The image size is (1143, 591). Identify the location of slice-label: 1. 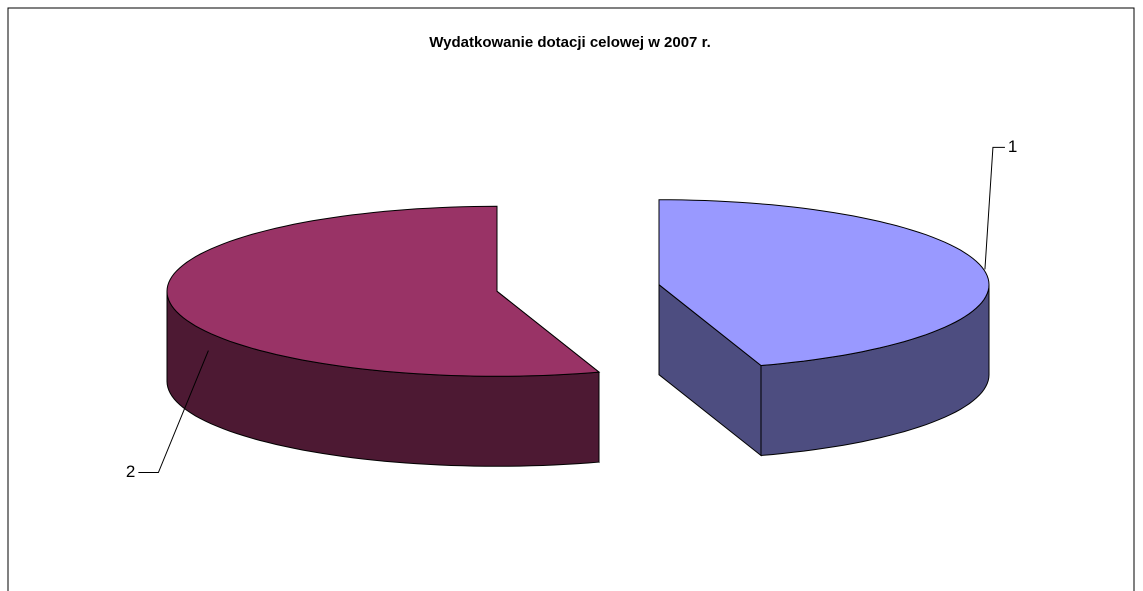
(1012, 146).